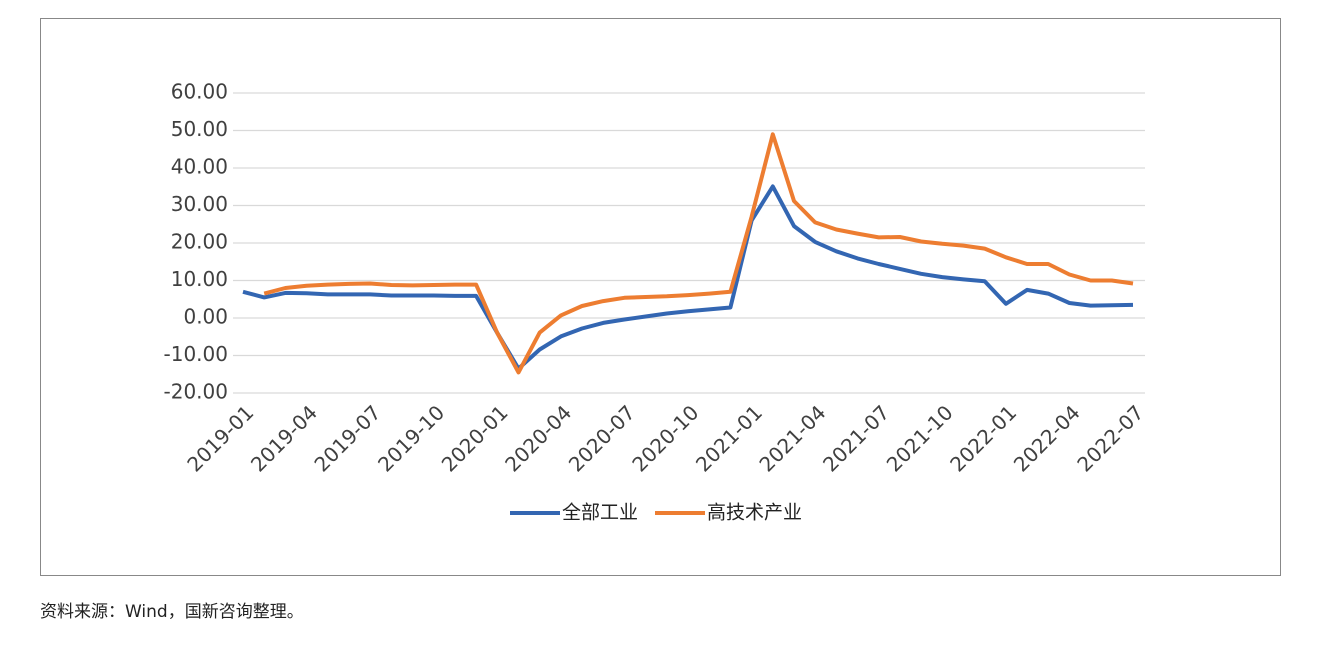  Describe the element at coordinates (172, 612) in the screenshot. I see `source-note: 资料来源：Wind，国新咨询整理。` at that location.